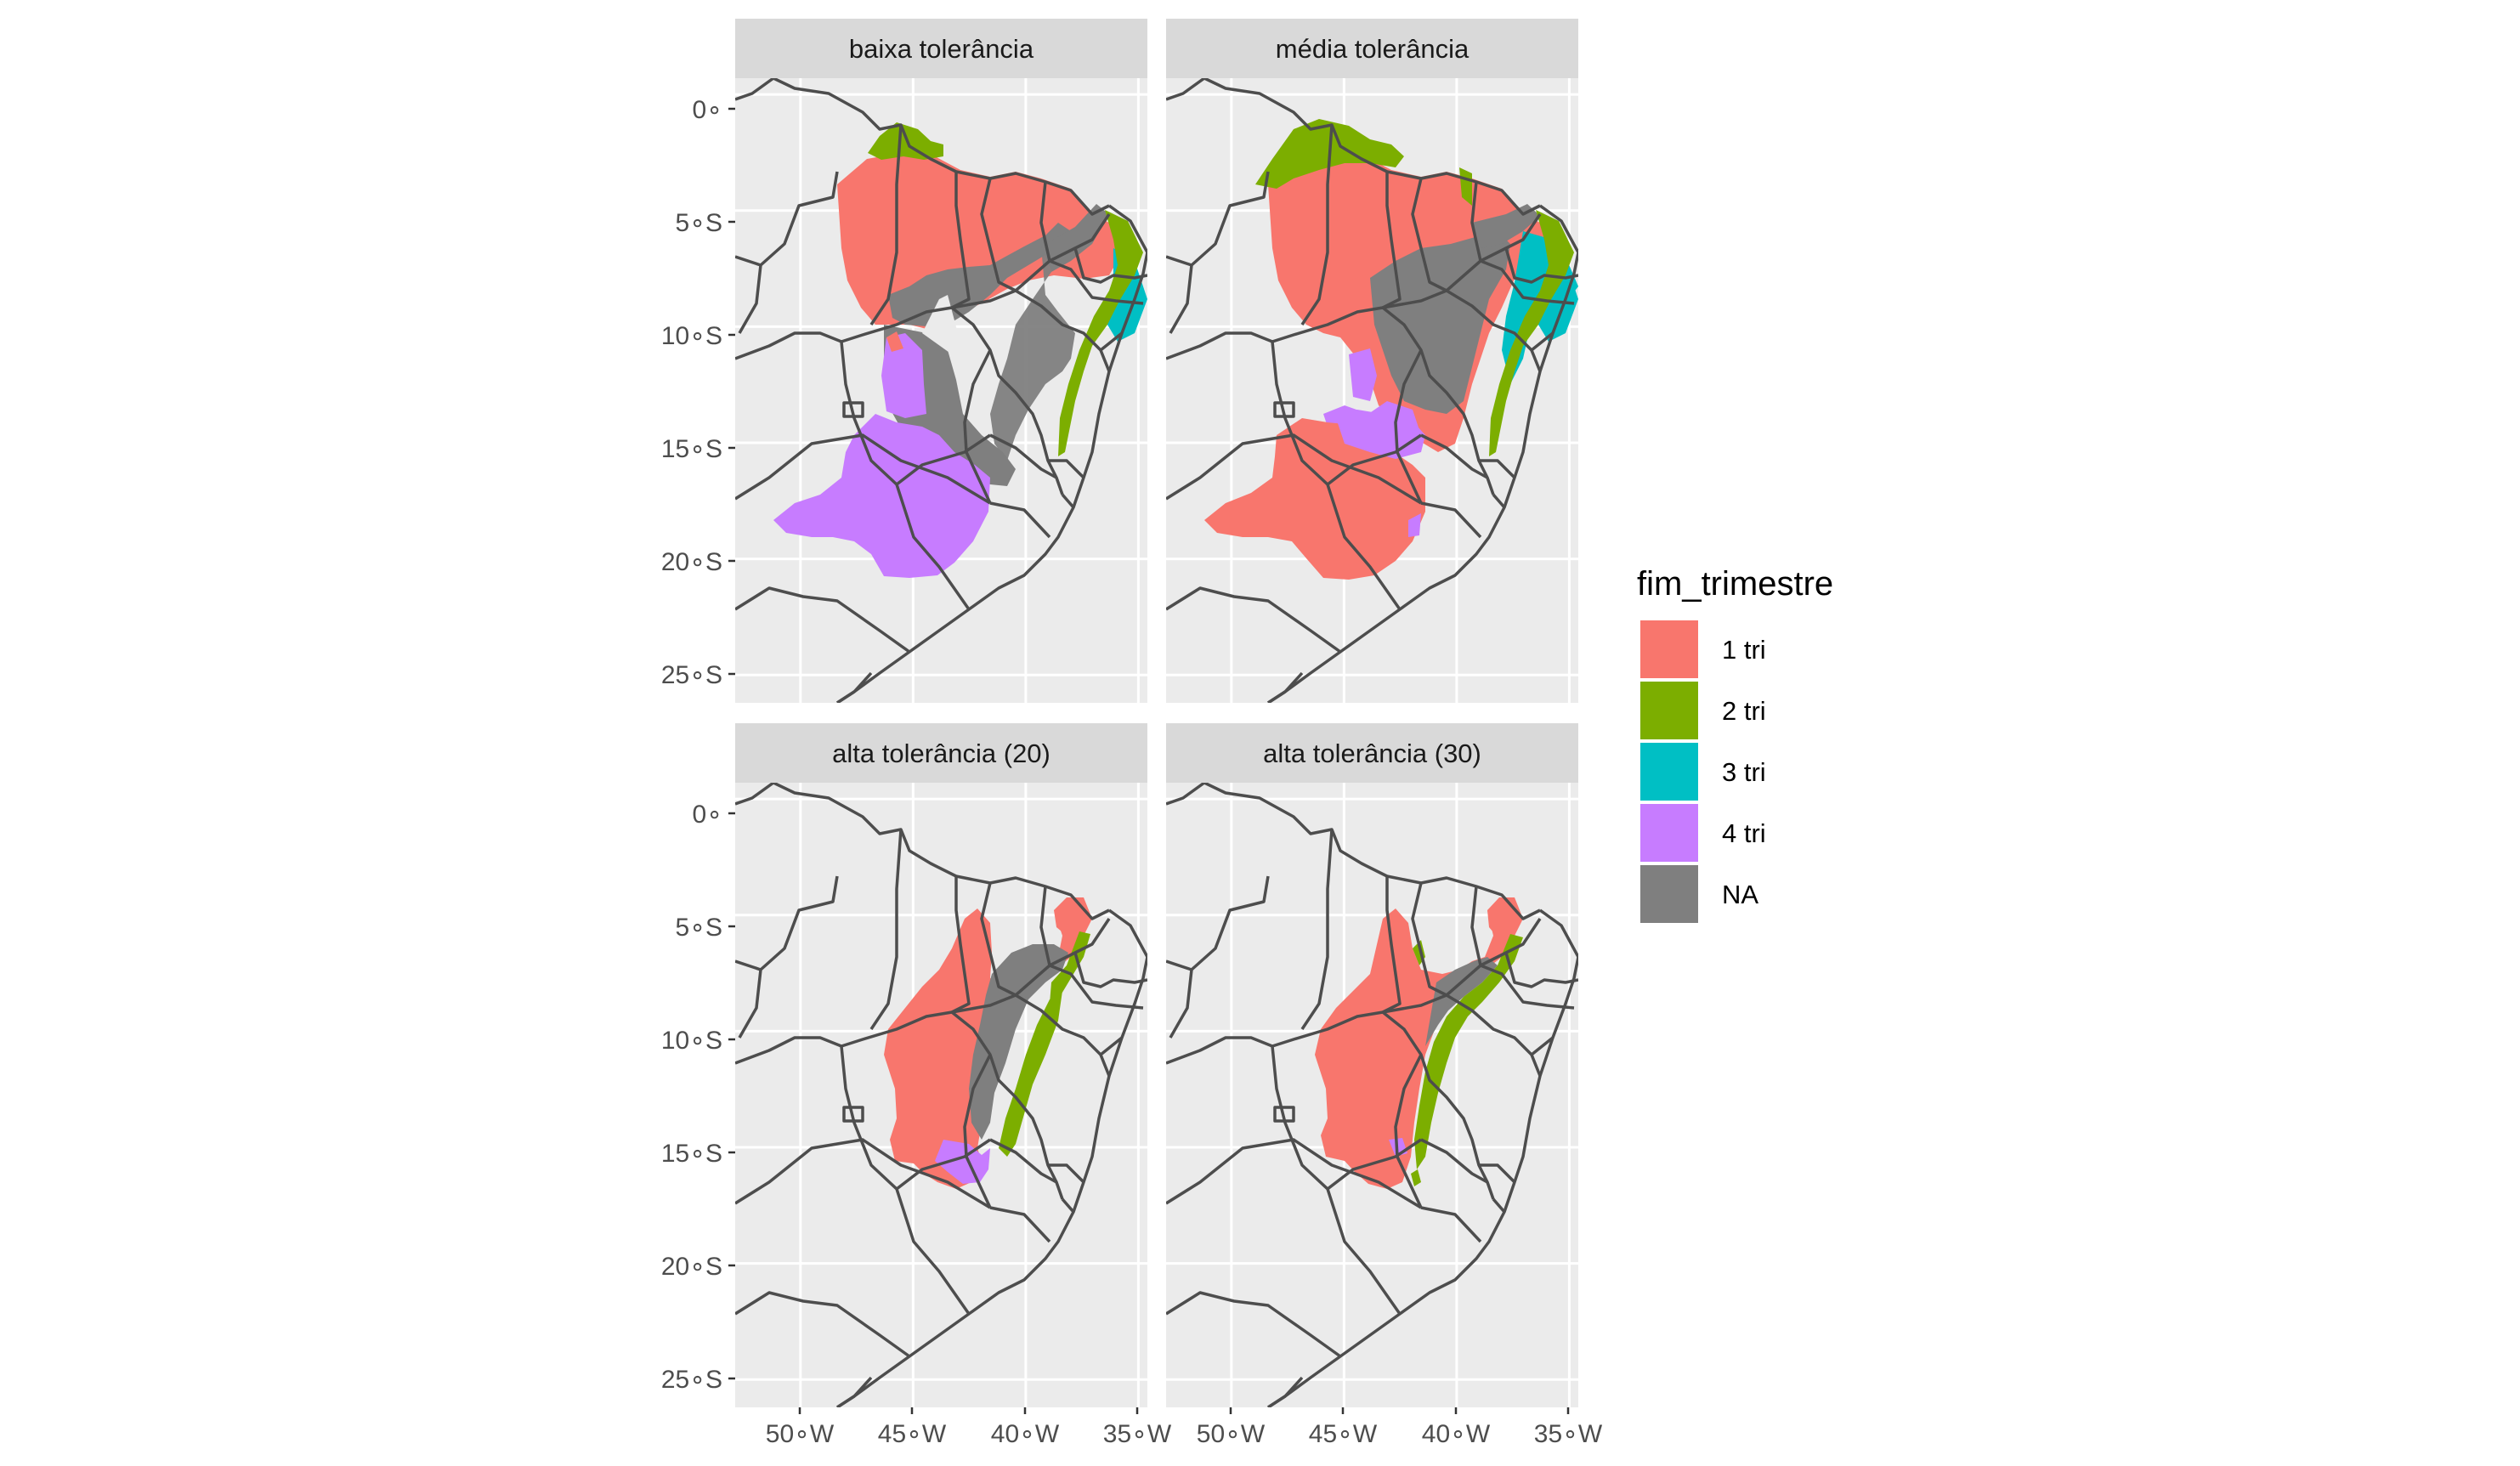 This screenshot has height=1466, width=2520. I want to click on legend-label-4-tri: 4 tri, so click(1744, 833).